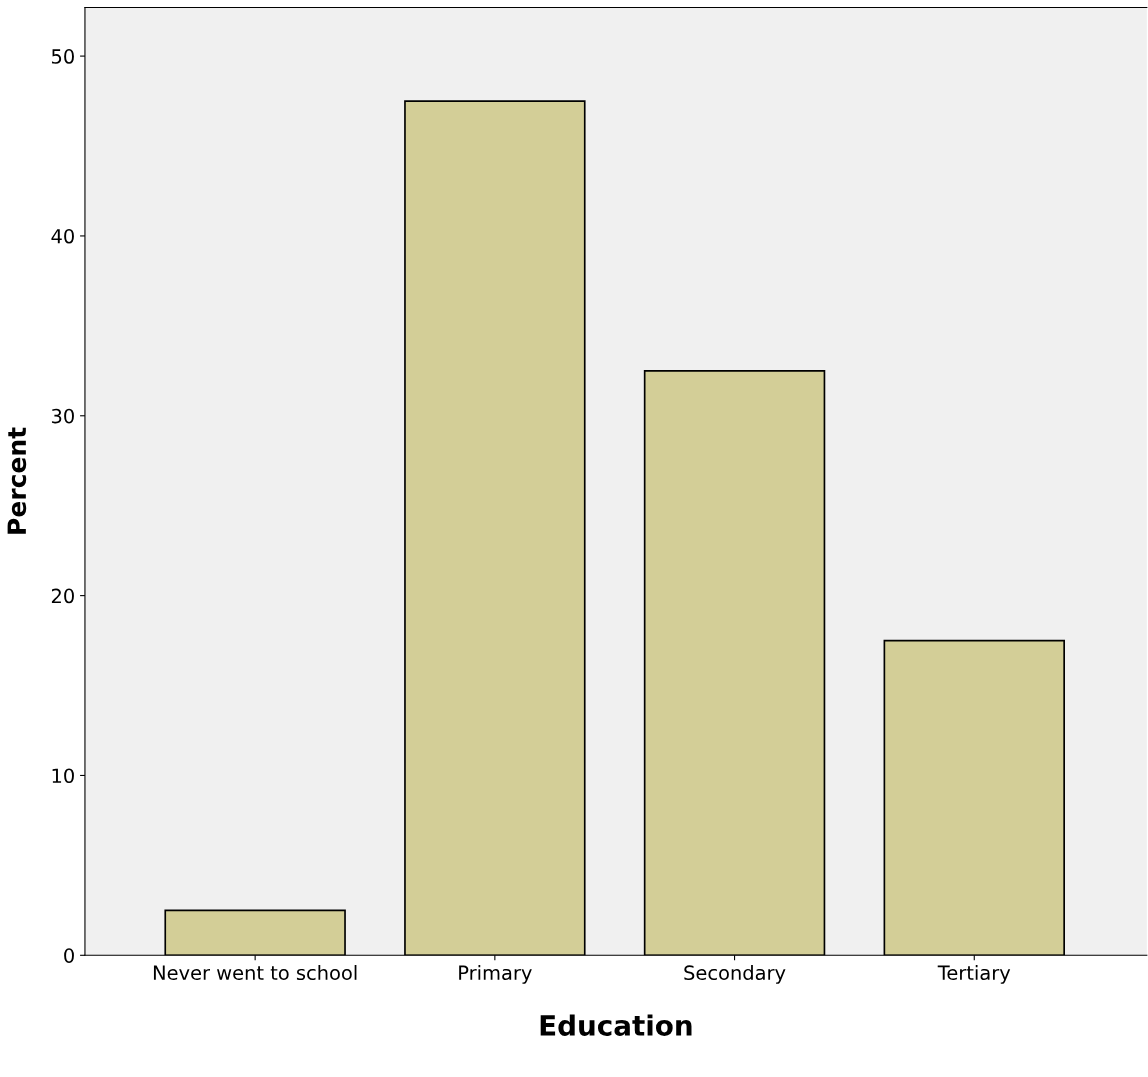 The image size is (1148, 1077). Describe the element at coordinates (62, 596) in the screenshot. I see `y-tick-label: 20` at that location.